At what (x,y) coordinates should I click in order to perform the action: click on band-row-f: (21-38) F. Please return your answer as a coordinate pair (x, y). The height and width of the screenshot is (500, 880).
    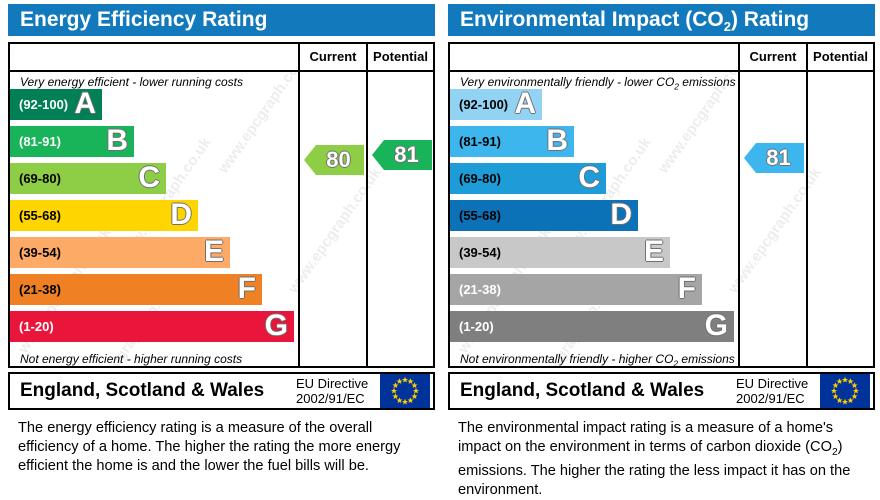
    Looking at the image, I should click on (661, 292).